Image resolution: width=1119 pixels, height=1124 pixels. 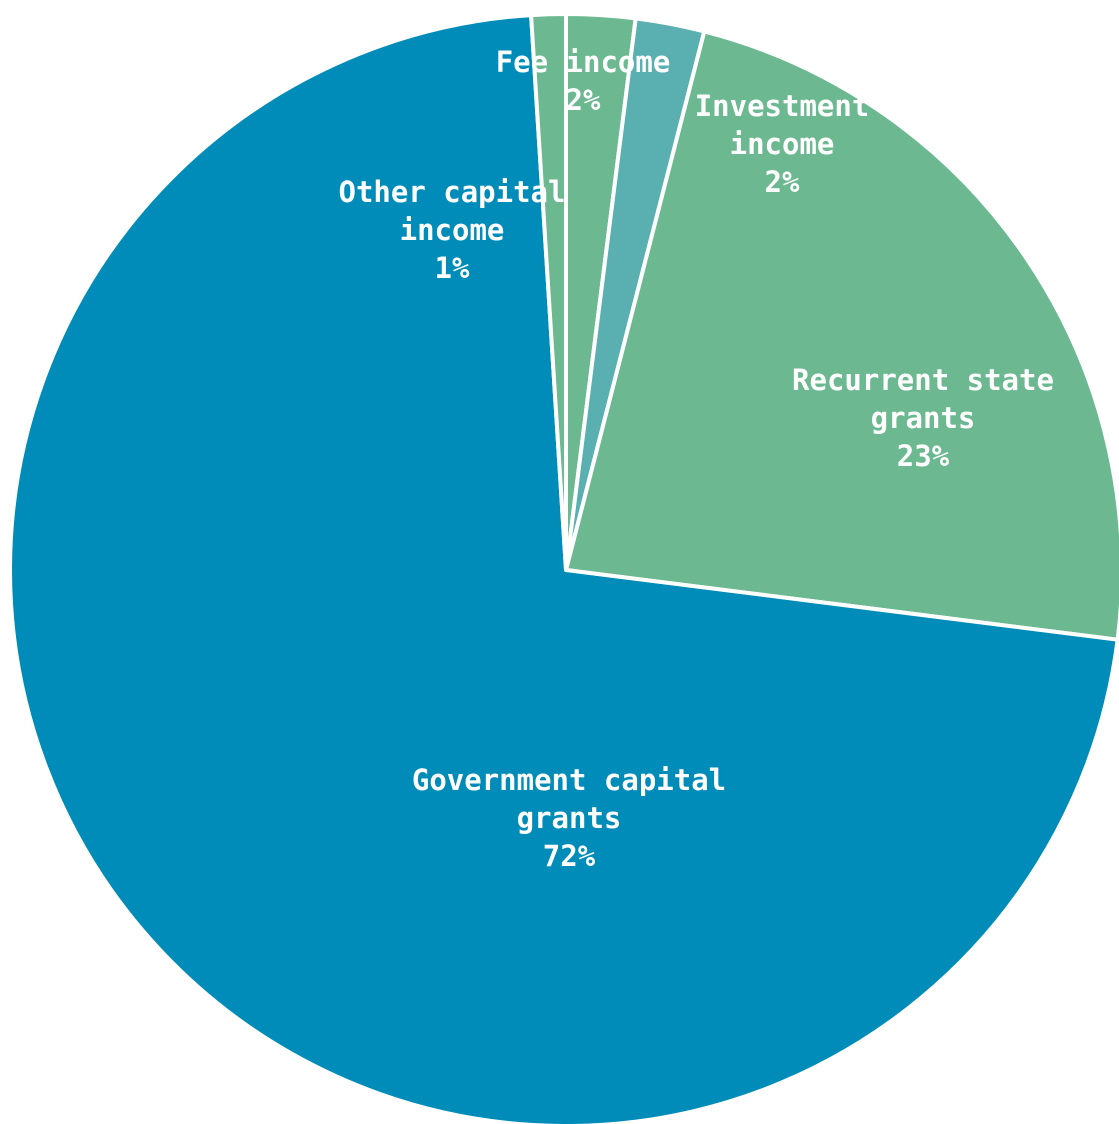 What do you see at coordinates (583, 62) in the screenshot?
I see `slice-label-line: Fee income` at bounding box center [583, 62].